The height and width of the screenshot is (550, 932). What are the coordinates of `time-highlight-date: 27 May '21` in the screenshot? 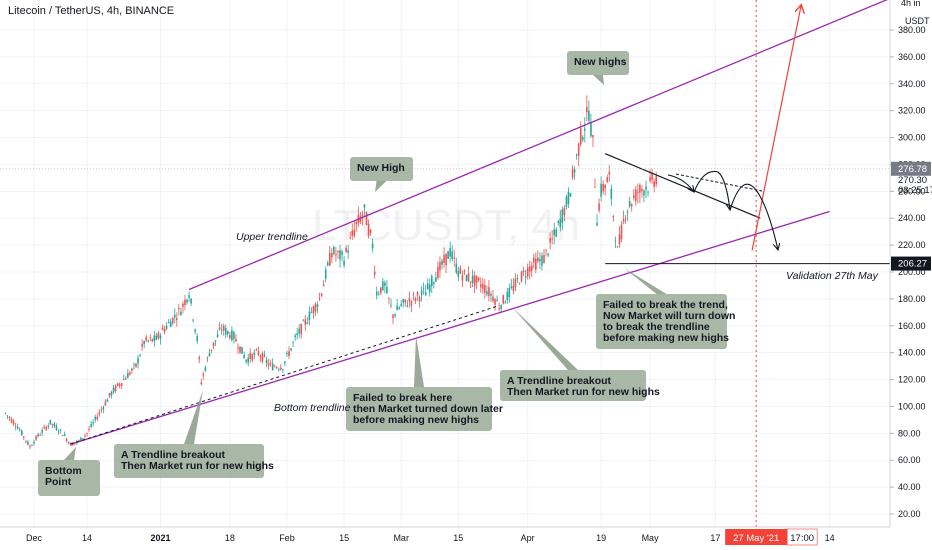 It's located at (756, 538).